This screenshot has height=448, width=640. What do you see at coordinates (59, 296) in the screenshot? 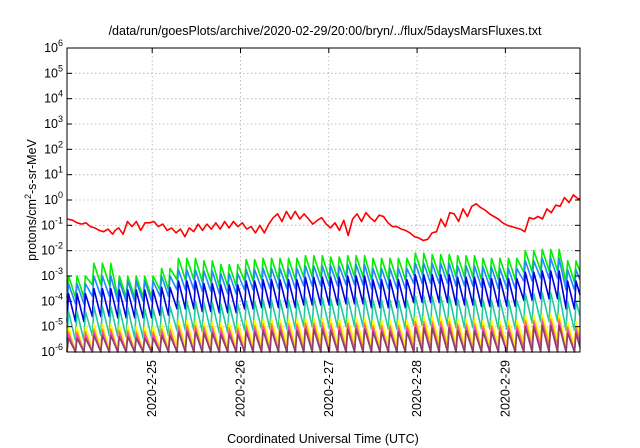
I see `y-tick-exp: -4` at bounding box center [59, 296].